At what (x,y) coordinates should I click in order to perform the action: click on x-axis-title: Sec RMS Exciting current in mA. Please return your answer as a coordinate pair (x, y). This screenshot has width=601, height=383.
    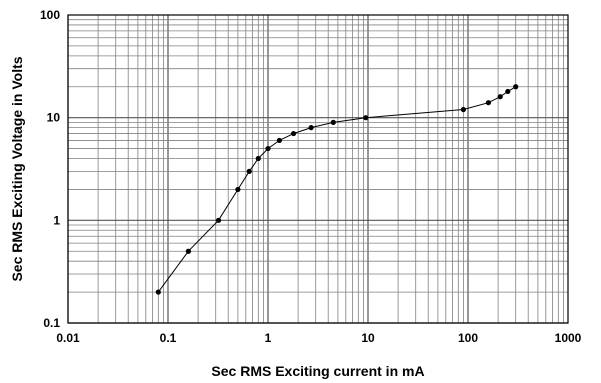
    Looking at the image, I should click on (317, 371).